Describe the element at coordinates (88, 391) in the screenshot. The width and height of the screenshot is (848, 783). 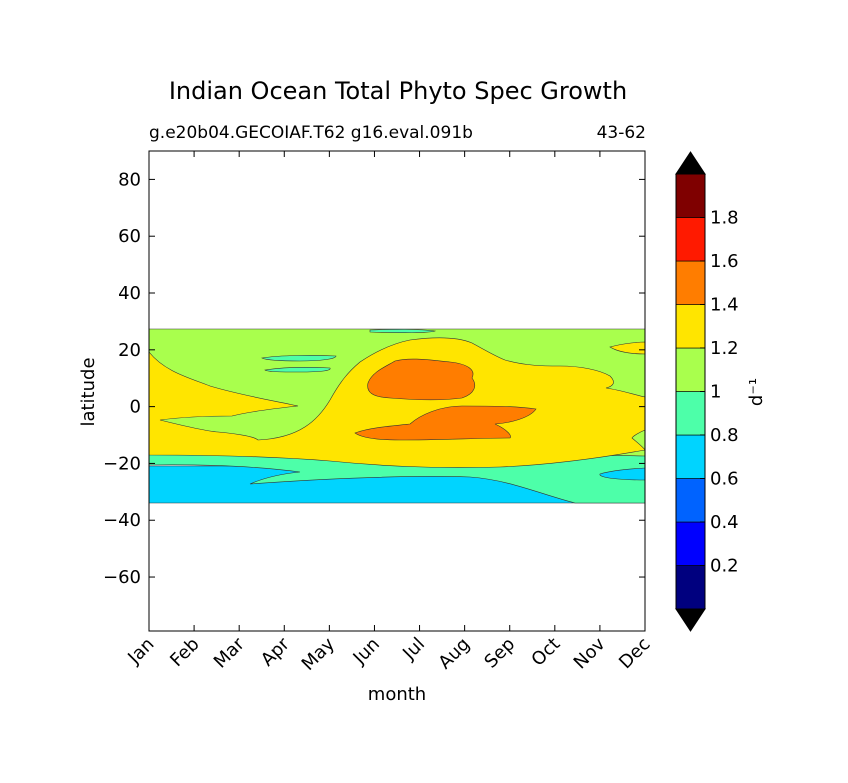
I see `y-axis-label: latitude` at that location.